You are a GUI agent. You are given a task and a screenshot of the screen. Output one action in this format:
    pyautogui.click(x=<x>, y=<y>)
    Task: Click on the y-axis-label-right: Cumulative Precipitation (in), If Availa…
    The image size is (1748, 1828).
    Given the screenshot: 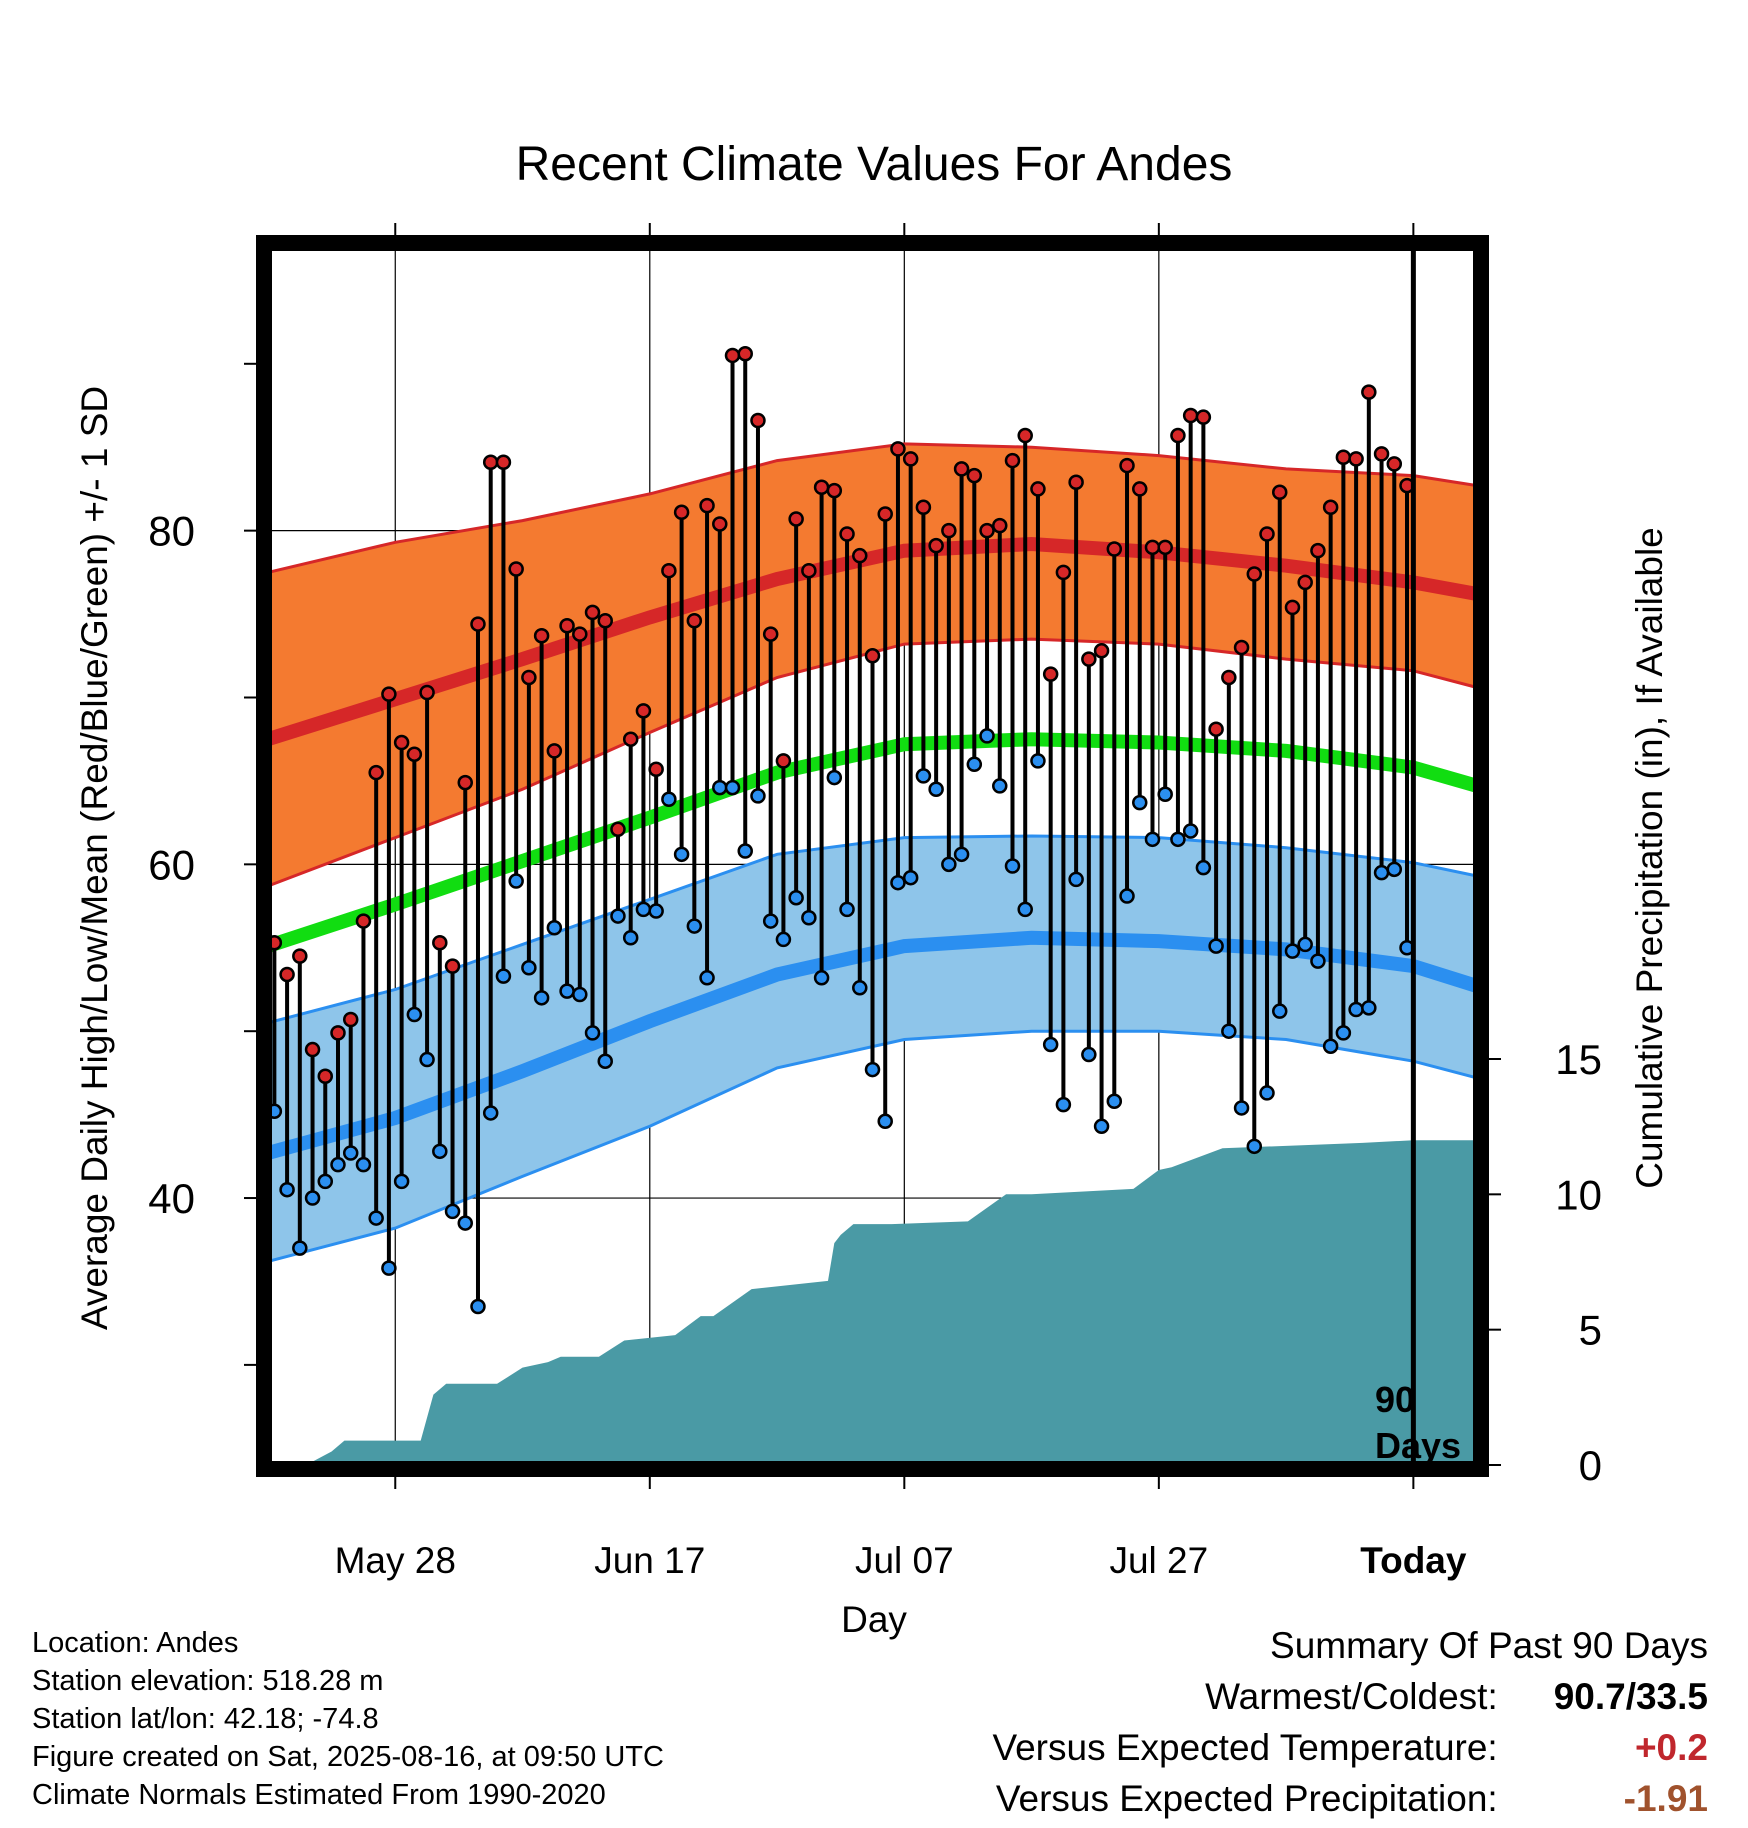 What is the action you would take?
    pyautogui.click(x=1649, y=858)
    